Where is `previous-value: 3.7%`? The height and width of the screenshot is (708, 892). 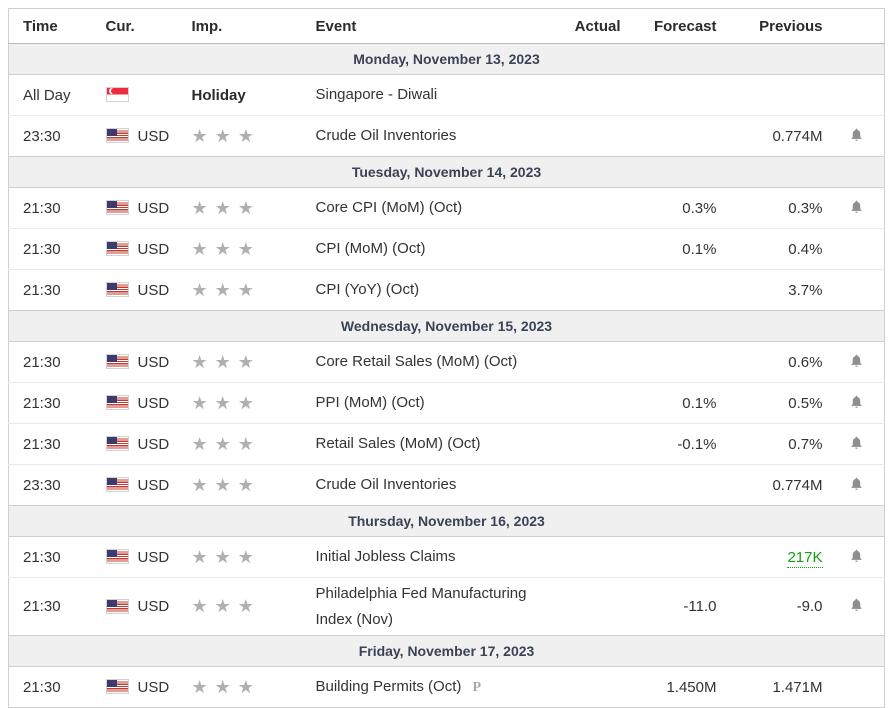 previous-value: 3.7% is located at coordinates (805, 290).